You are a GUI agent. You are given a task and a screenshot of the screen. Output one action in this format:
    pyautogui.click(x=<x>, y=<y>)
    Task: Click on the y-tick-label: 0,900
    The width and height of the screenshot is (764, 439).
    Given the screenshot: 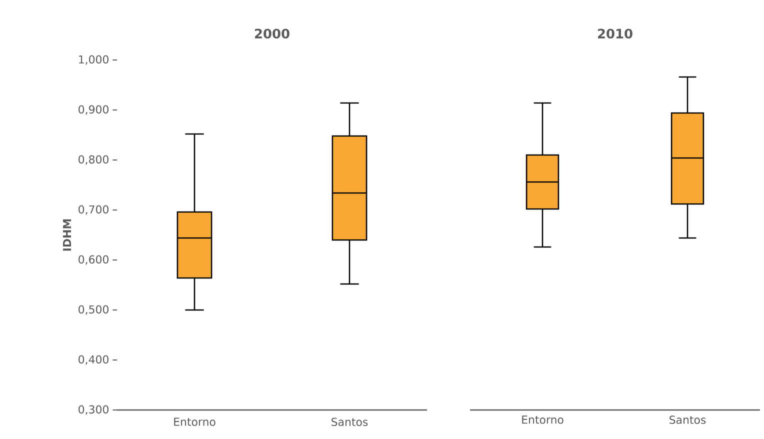 What is the action you would take?
    pyautogui.click(x=93, y=110)
    